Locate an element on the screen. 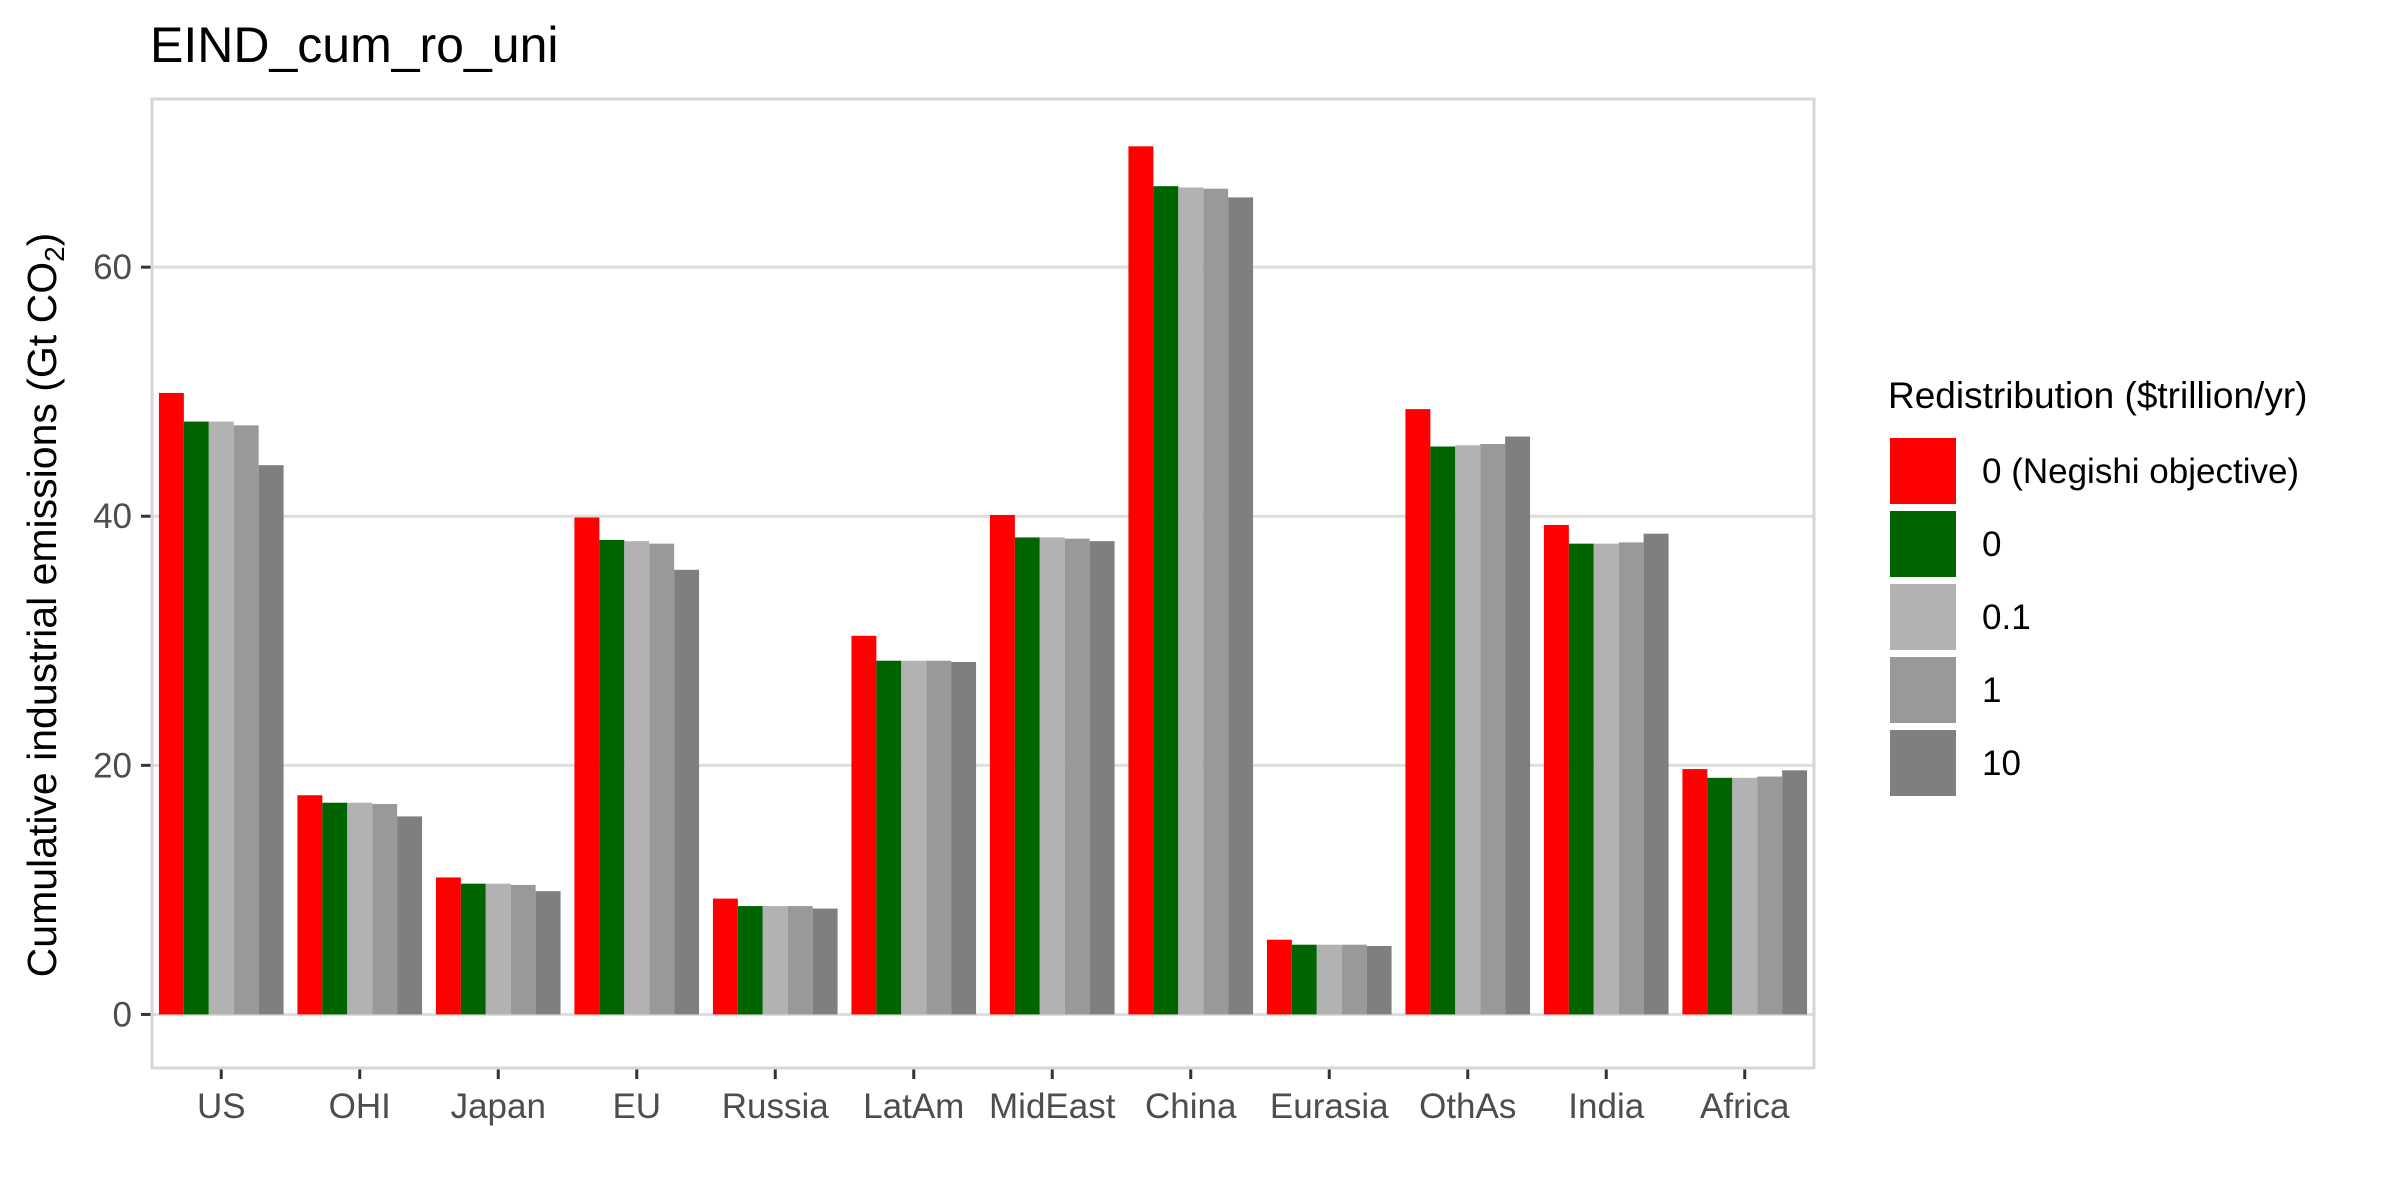 The image size is (2400, 1200). x-tick-label: Japan is located at coordinates (498, 1106).